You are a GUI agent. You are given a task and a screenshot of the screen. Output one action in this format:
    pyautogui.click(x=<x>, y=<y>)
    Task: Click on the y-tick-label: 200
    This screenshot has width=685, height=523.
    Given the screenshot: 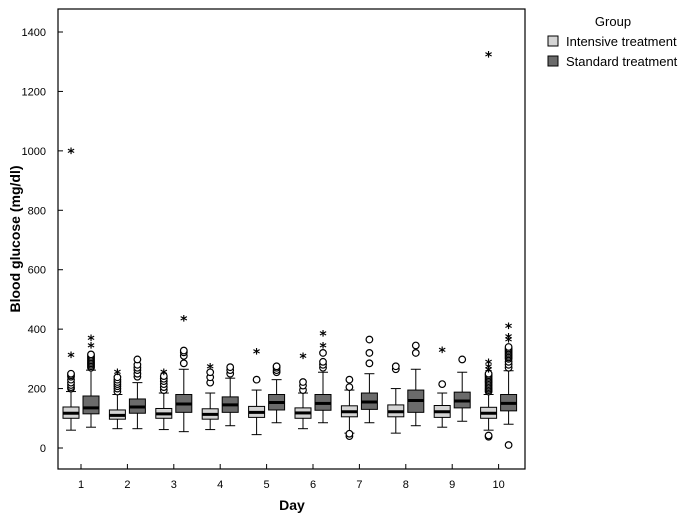 What is the action you would take?
    pyautogui.click(x=37, y=390)
    